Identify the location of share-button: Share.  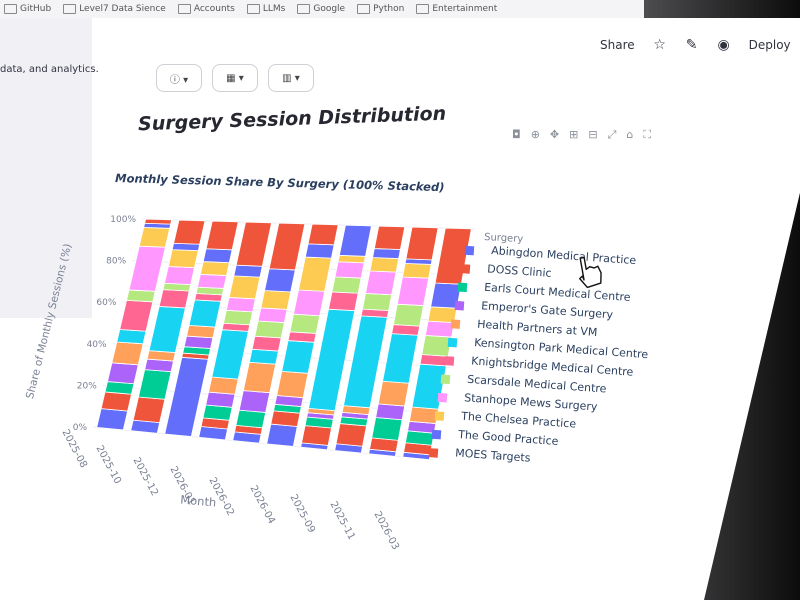
(617, 45).